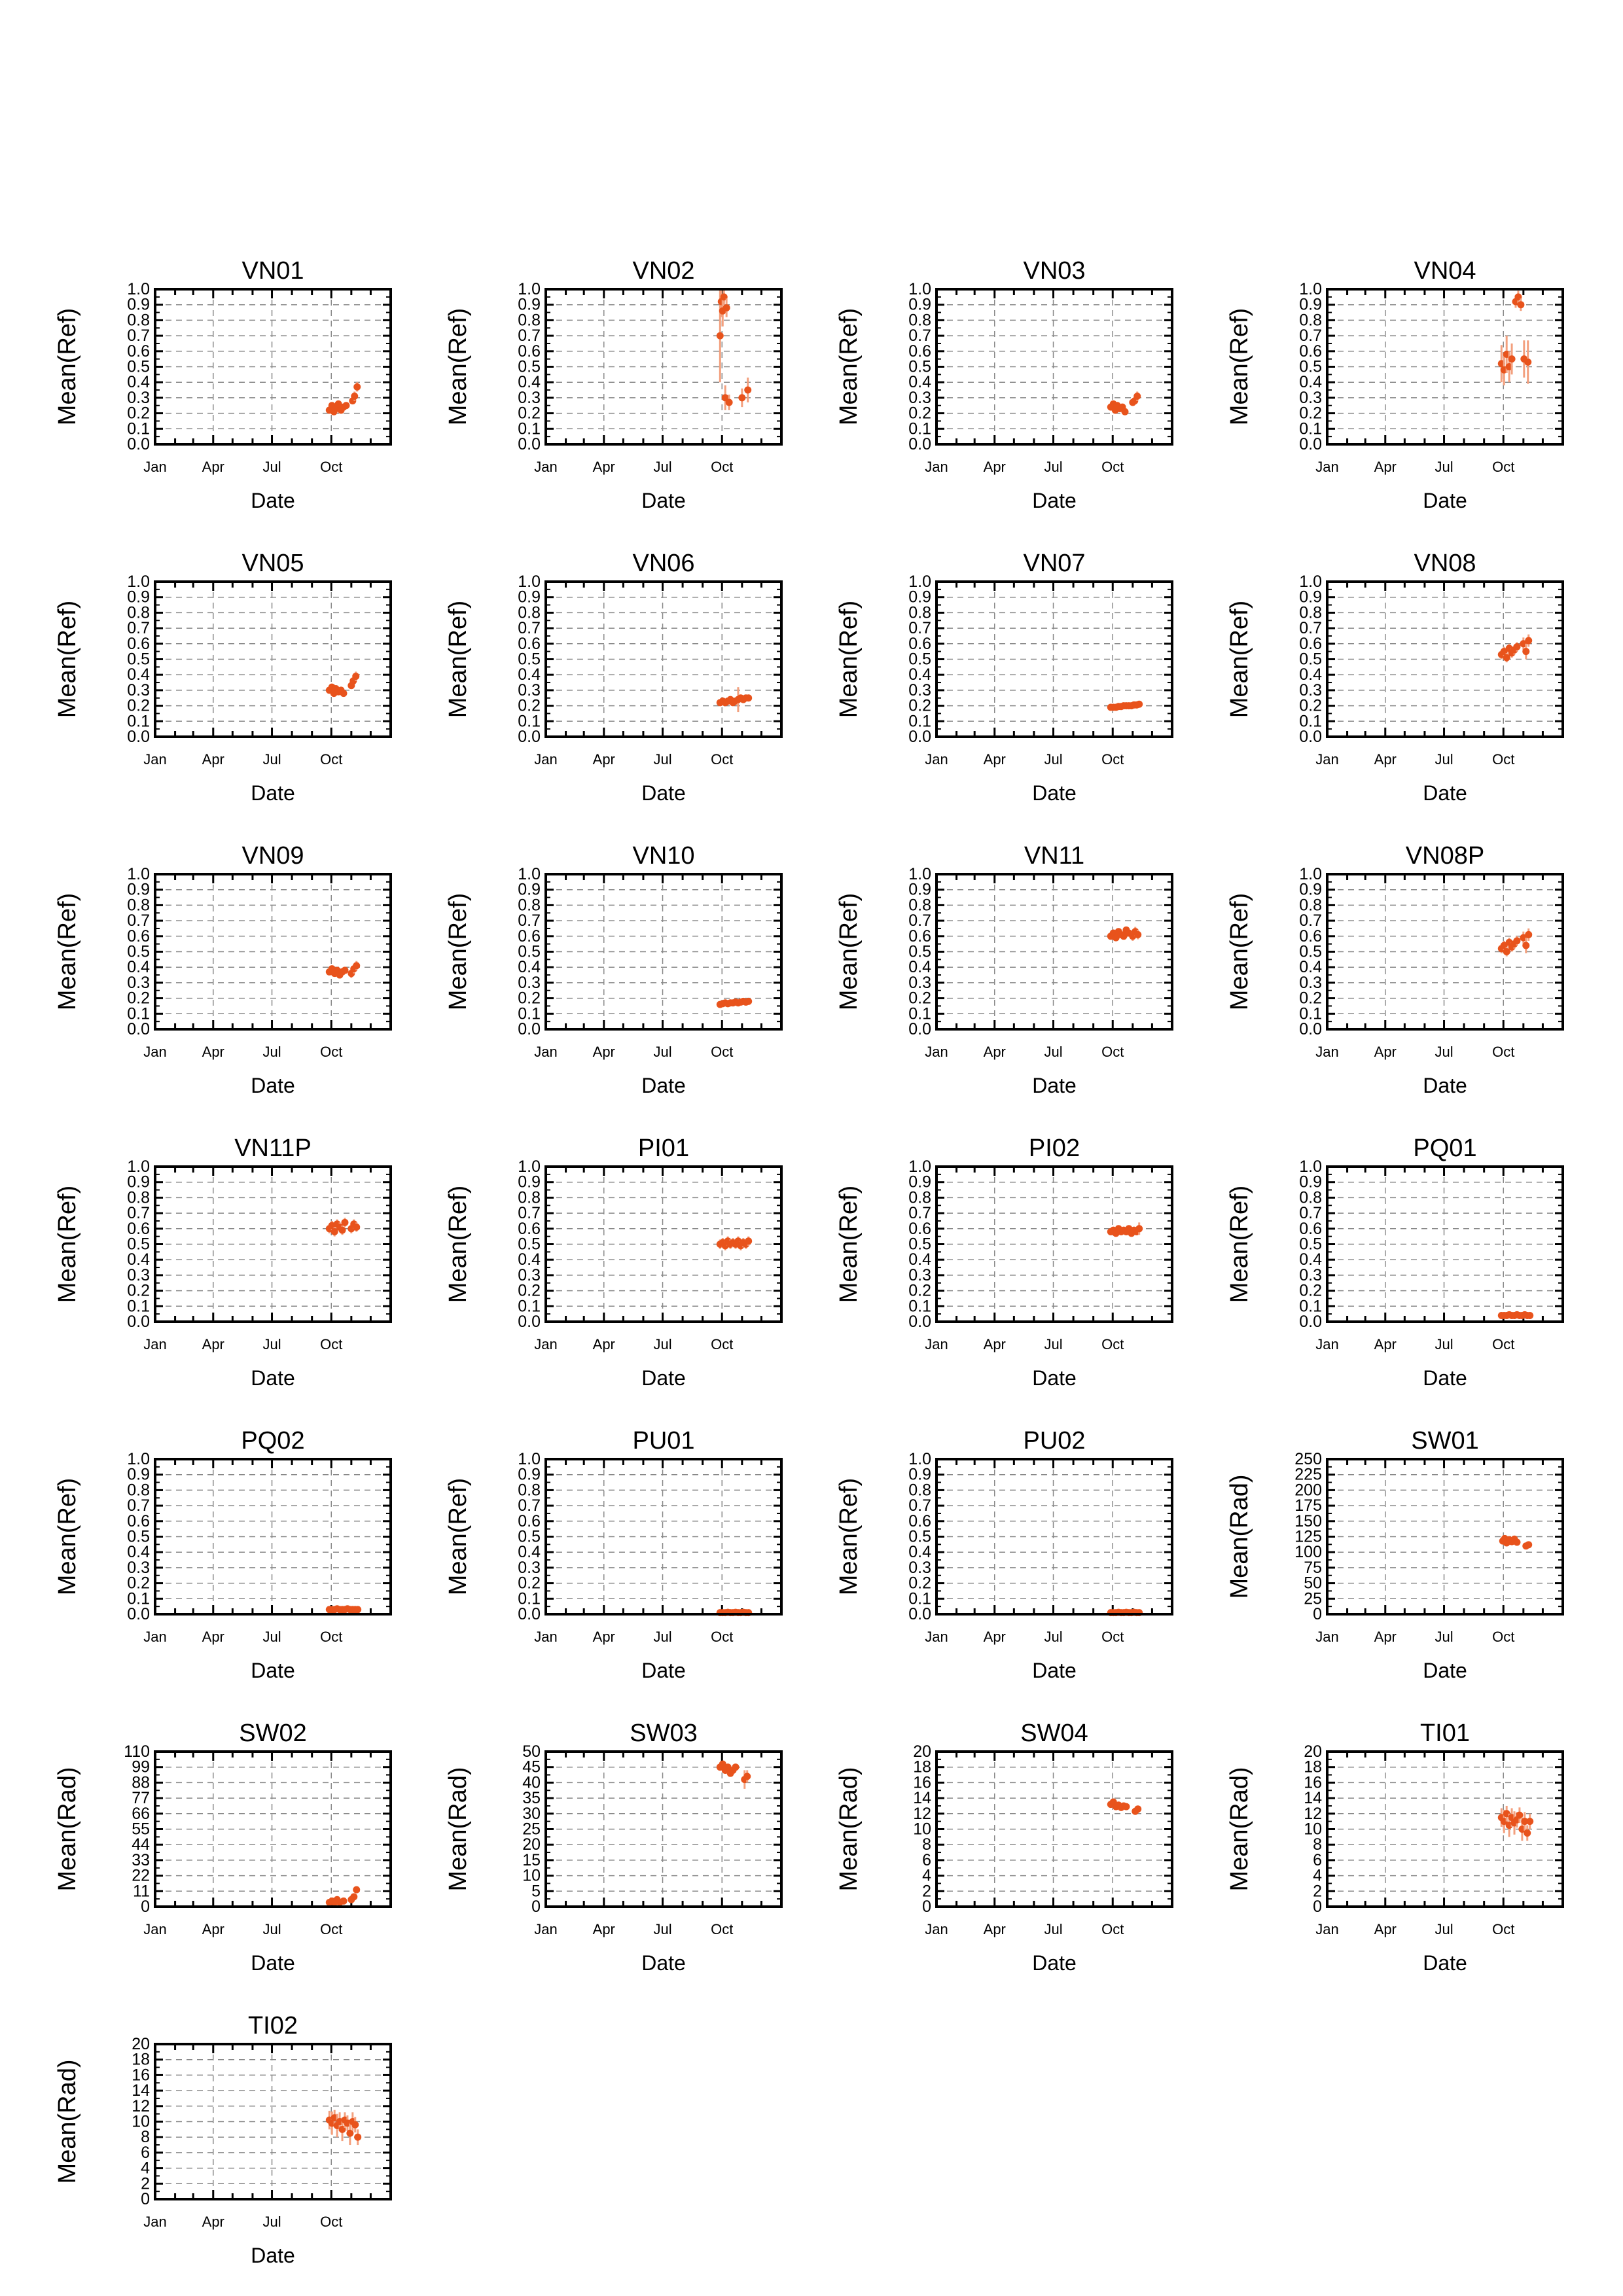 This screenshot has width=1623, height=2296. Describe the element at coordinates (272, 271) in the screenshot. I see `panel-title: VN01` at that location.